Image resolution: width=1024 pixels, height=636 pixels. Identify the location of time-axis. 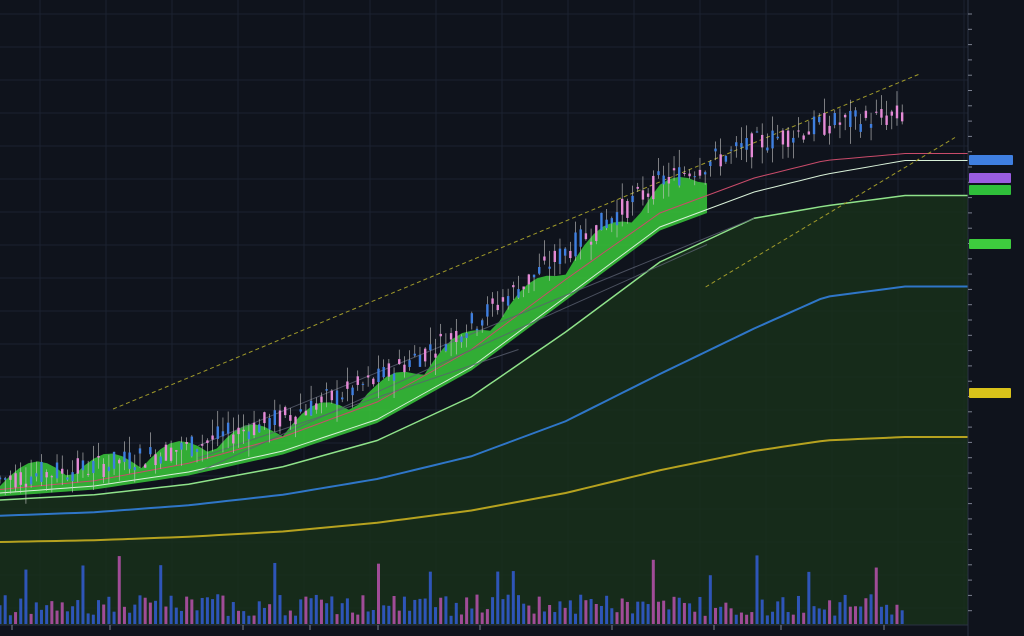
(448, 627).